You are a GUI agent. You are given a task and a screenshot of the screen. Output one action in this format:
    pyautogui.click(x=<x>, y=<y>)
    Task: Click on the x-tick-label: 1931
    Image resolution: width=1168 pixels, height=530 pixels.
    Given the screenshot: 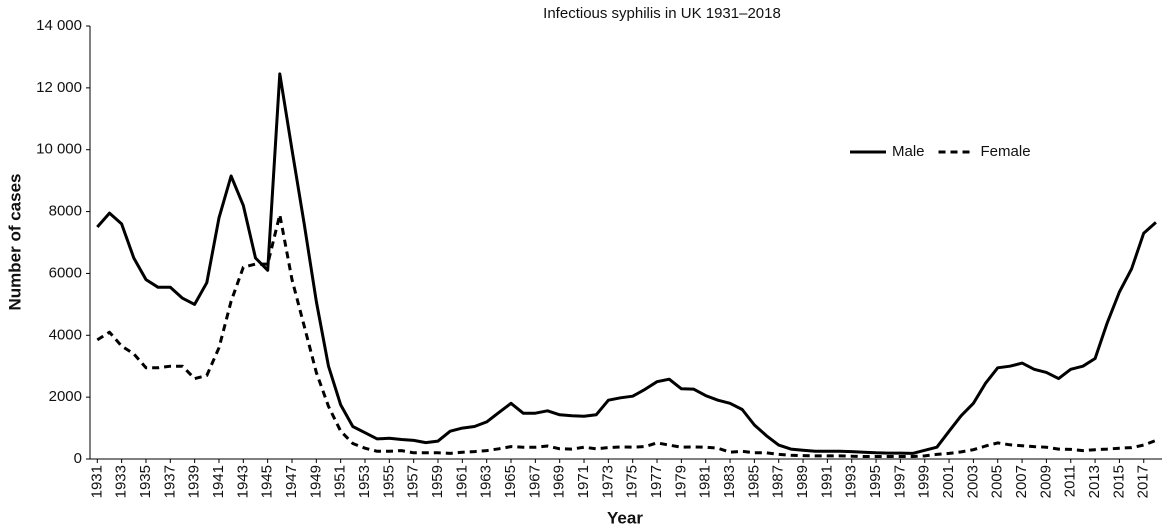 What is the action you would take?
    pyautogui.click(x=96, y=481)
    